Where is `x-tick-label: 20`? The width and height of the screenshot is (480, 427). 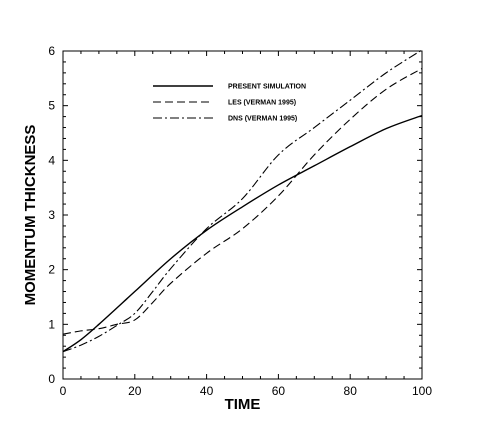 x-tick-label: 20 is located at coordinates (135, 391).